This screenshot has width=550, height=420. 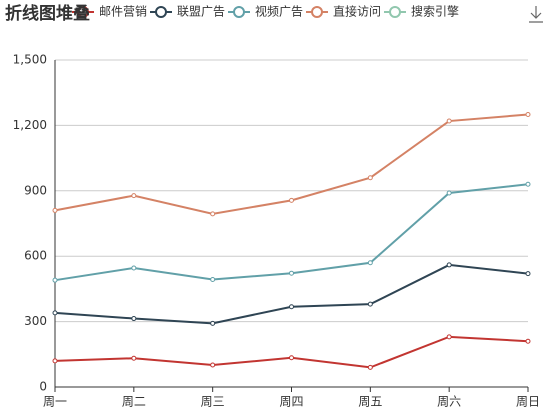 What do you see at coordinates (43, 387) in the screenshot?
I see `y-tick-label: 0` at bounding box center [43, 387].